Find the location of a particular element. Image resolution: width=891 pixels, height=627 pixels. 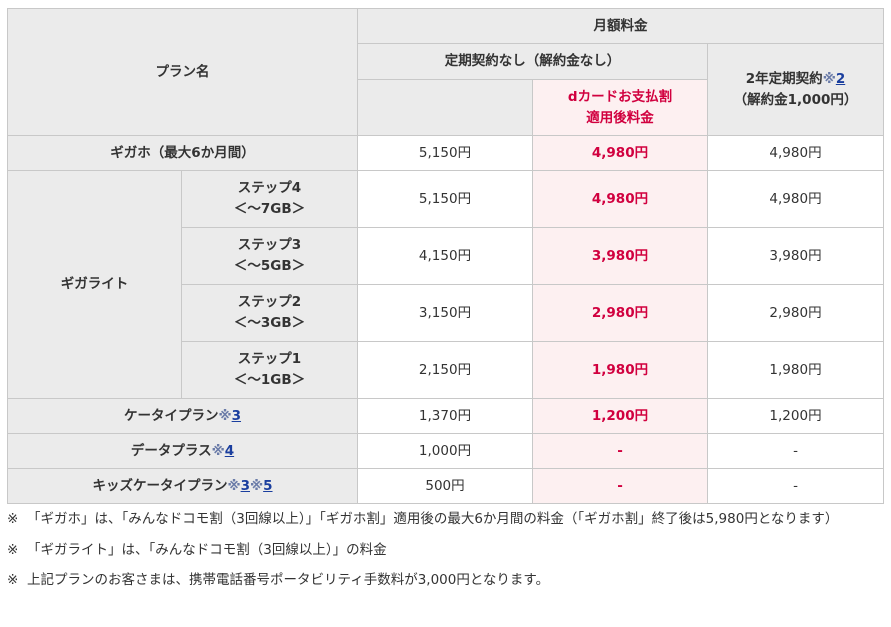

table-row-keitai-plan: ケータイプラン※3 1,370円 1,200円 1,200円 is located at coordinates (446, 416).